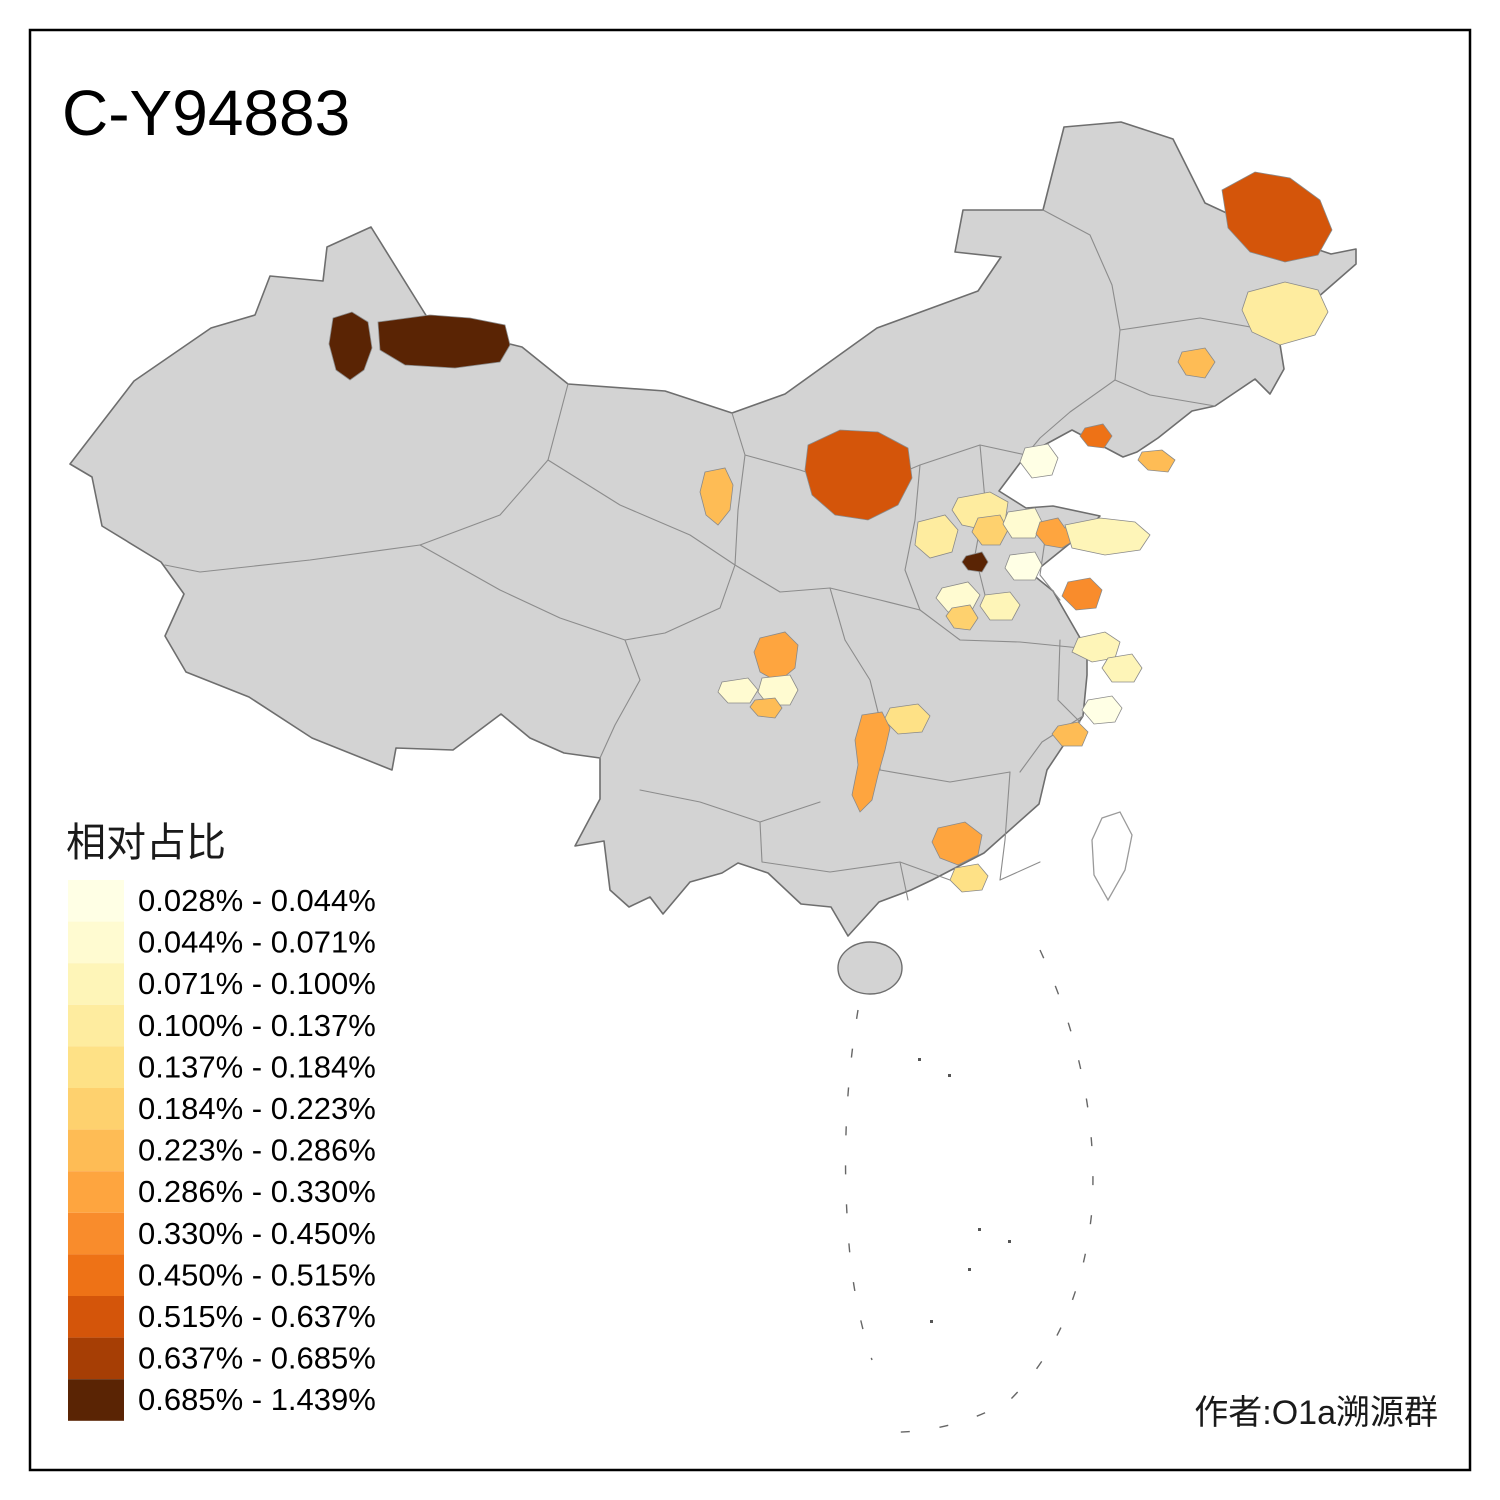  I want to click on legend-label: 0.100% - 0.137%, so click(257, 1025).